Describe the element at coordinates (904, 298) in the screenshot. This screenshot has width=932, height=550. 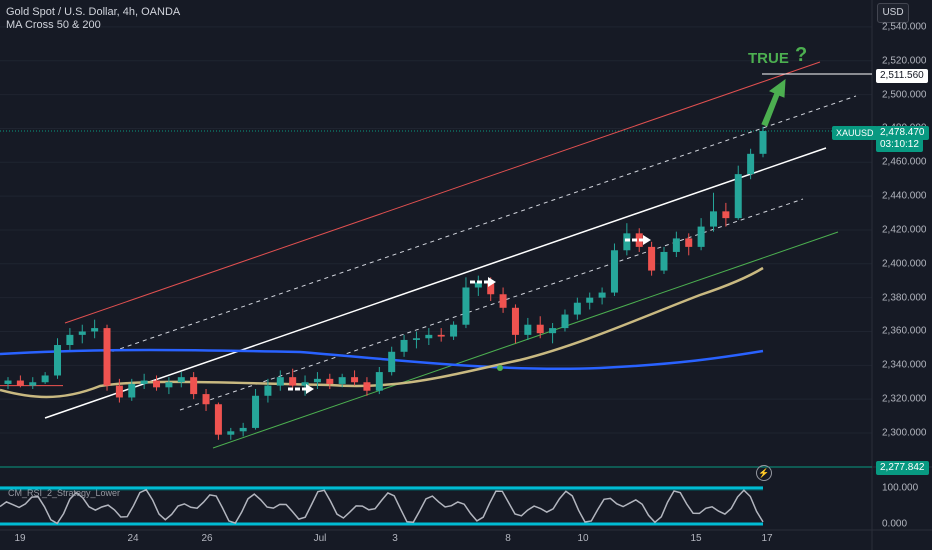
I see `price-axis-label: 2,380.000` at that location.